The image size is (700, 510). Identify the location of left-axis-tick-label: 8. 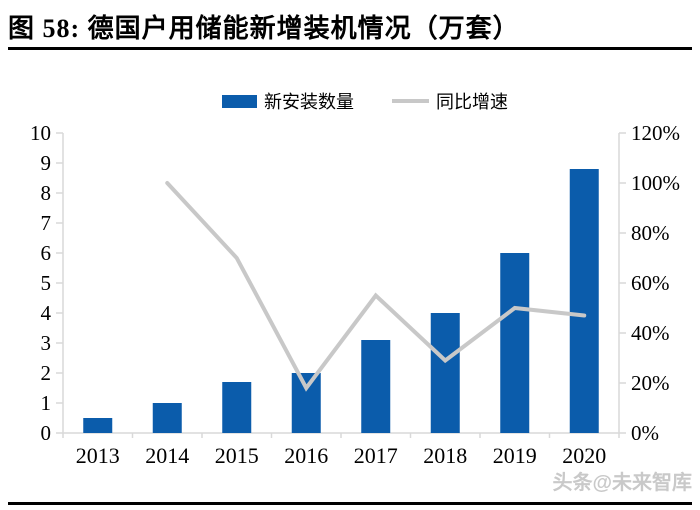
(46, 193).